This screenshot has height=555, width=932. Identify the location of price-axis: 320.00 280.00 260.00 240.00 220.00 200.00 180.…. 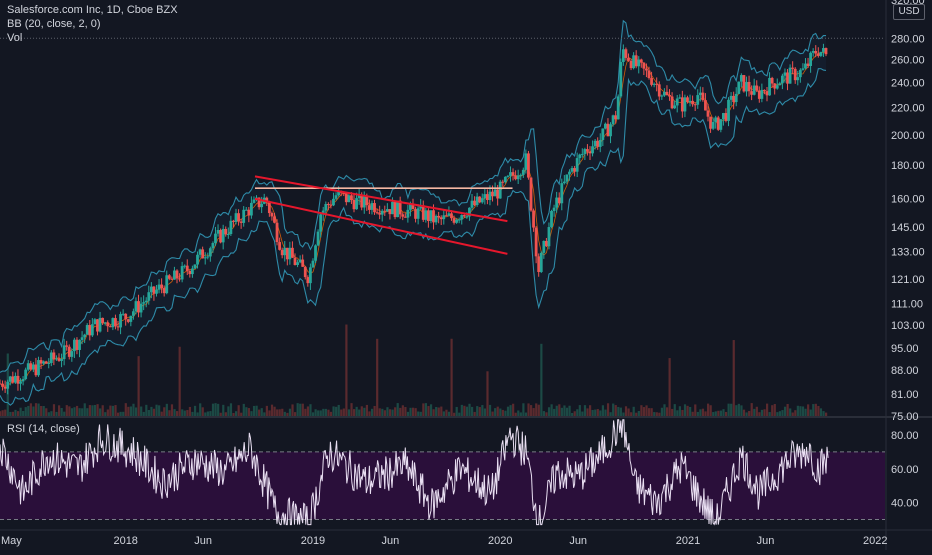
(908, 211).